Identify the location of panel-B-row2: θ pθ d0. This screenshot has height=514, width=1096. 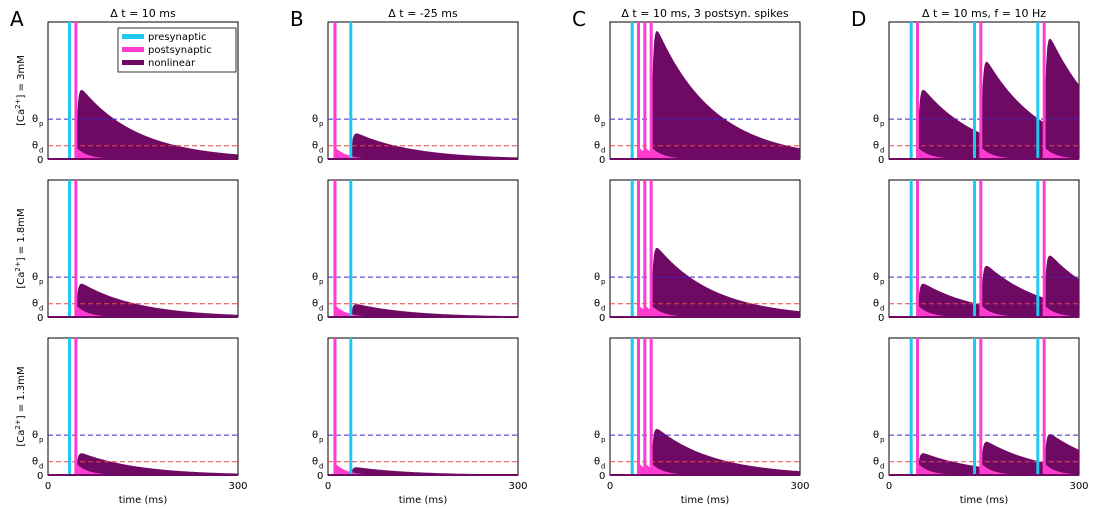
(415, 251).